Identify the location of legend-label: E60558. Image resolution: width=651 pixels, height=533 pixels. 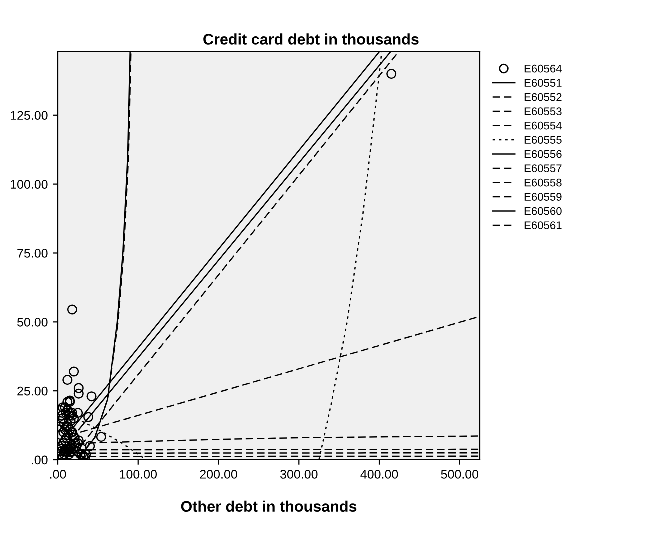
(543, 182).